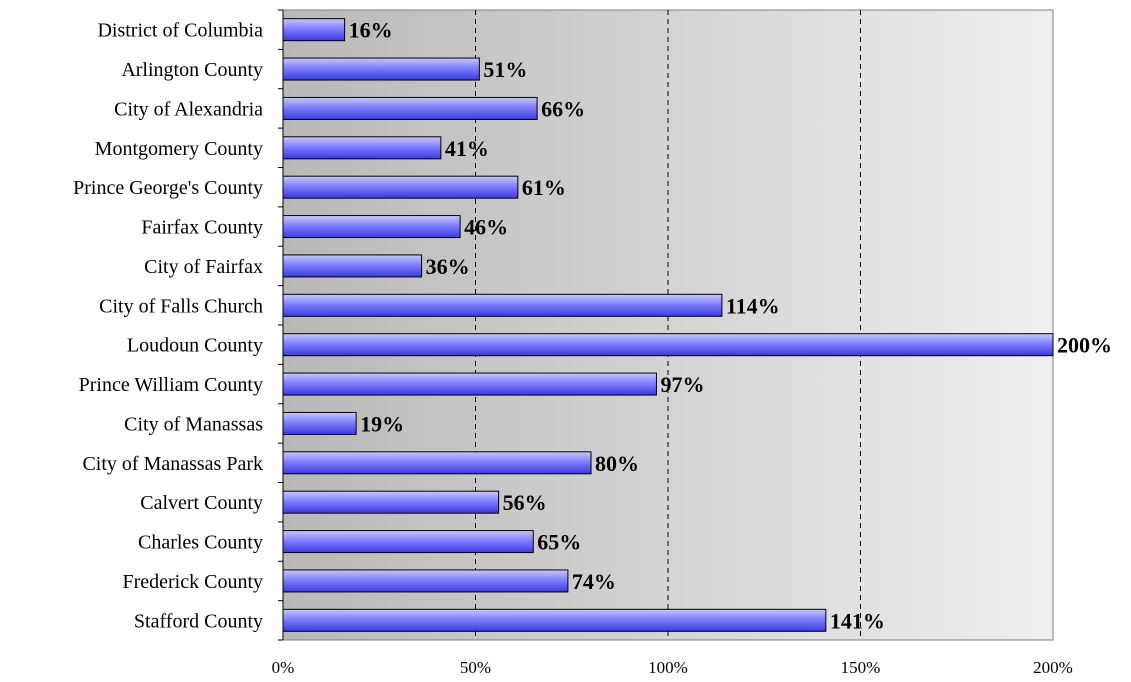 The width and height of the screenshot is (1131, 682). What do you see at coordinates (753, 305) in the screenshot?
I see `data-label-7: 114%` at bounding box center [753, 305].